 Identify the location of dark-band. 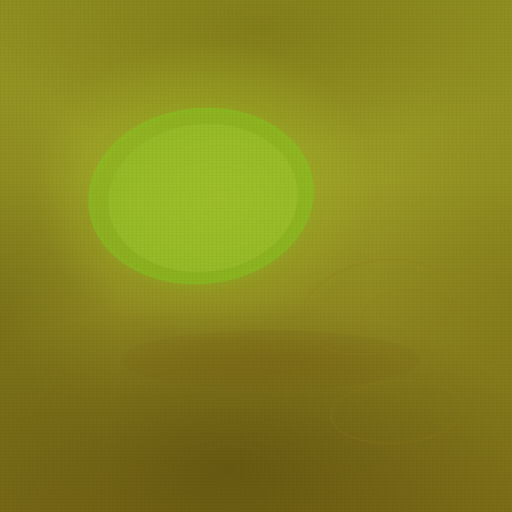
(270, 360).